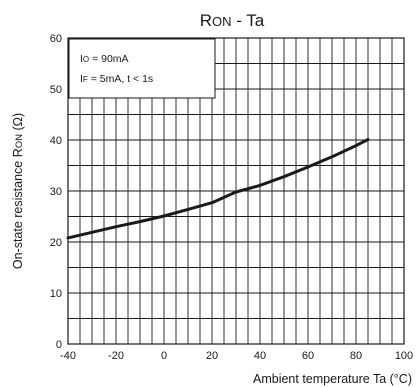  I want to click on x-tick-label: 40, so click(260, 356).